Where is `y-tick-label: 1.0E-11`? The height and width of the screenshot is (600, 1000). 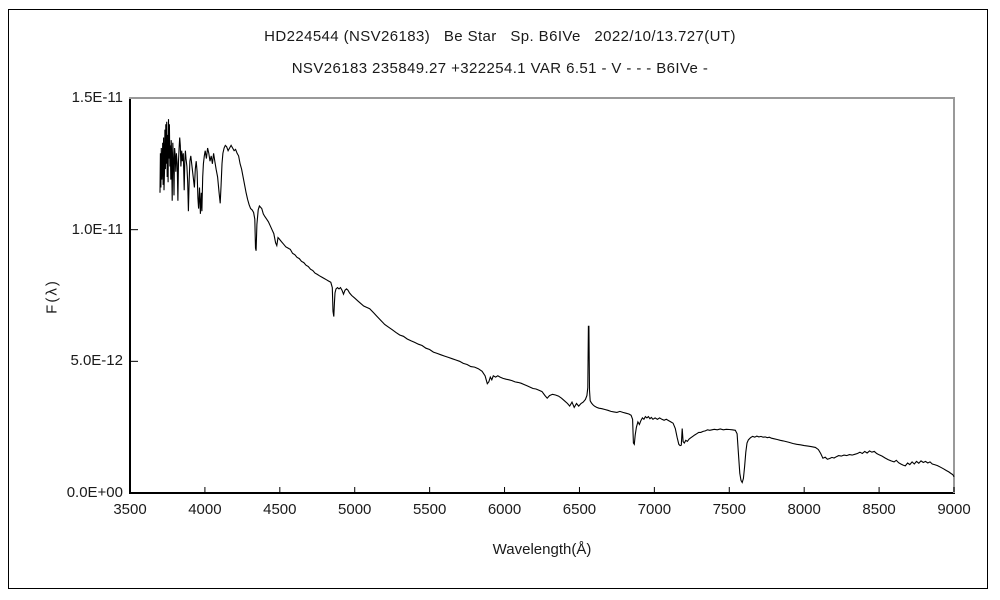 y-tick-label: 1.0E-11 is located at coordinates (97, 229).